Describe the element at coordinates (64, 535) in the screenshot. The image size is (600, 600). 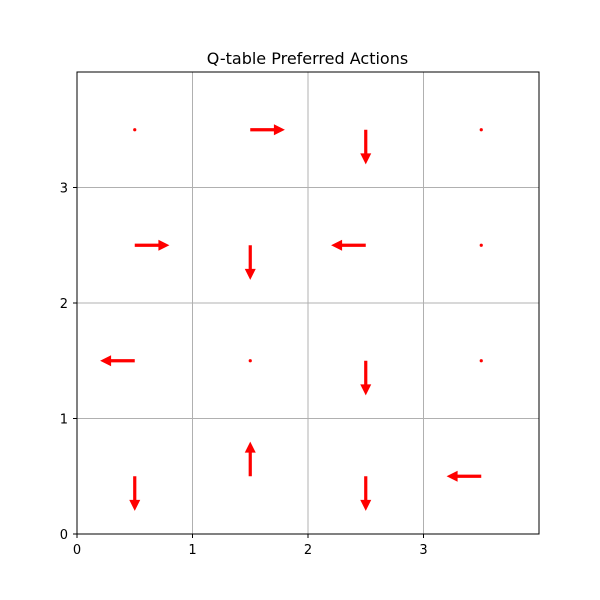
I see `y-tick-label: 0` at that location.